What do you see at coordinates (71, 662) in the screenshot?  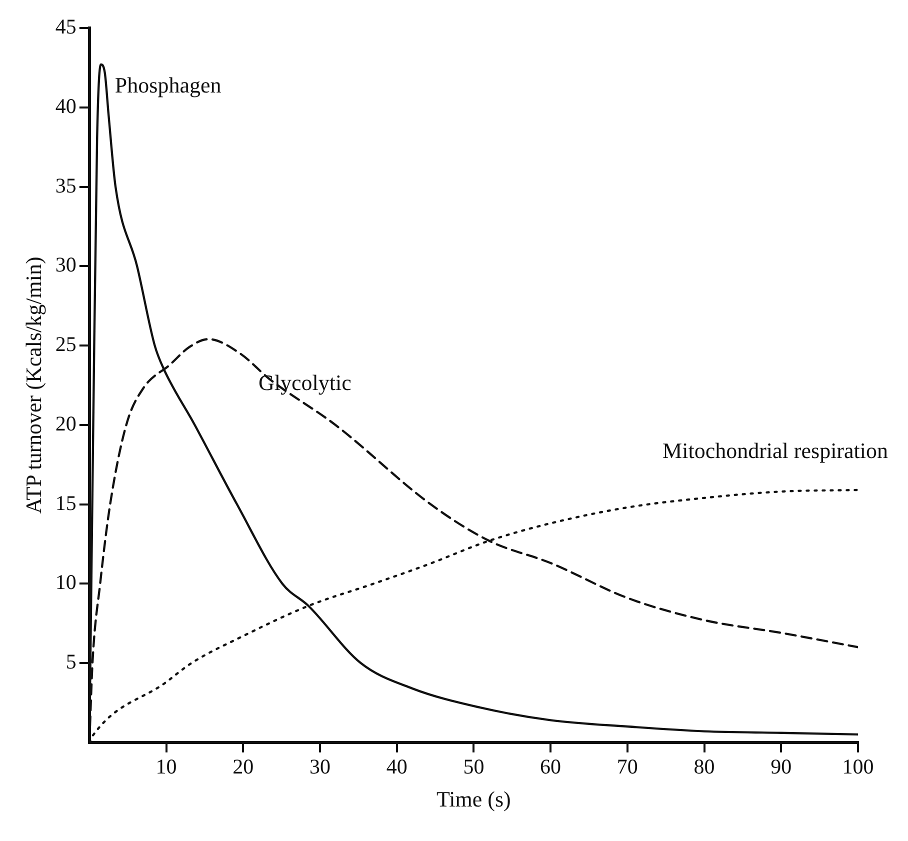 I see `y-tick-label: 5` at bounding box center [71, 662].